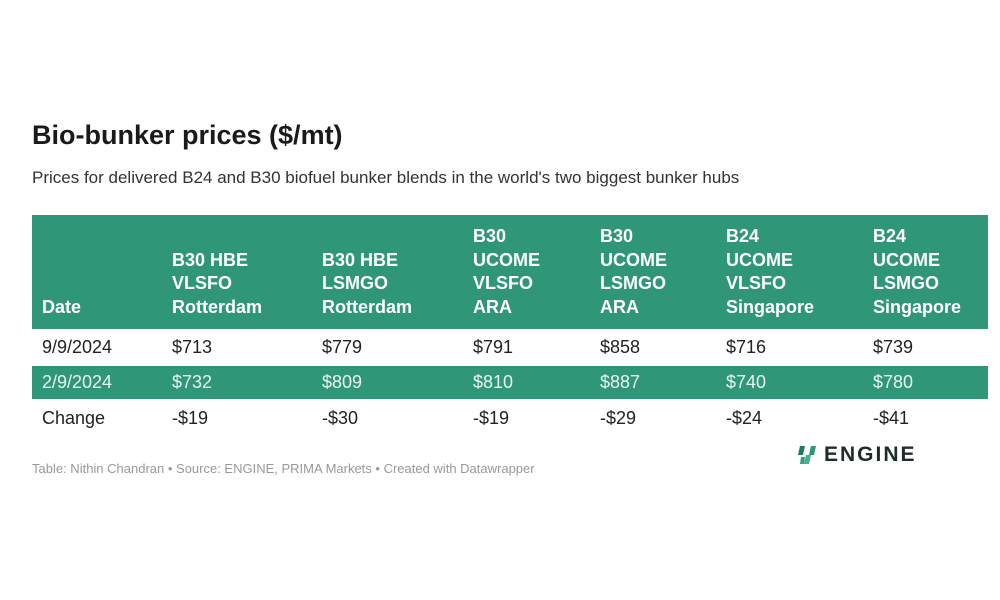 This screenshot has width=1000, height=600. I want to click on engine-logo: ENGINE, so click(857, 455).